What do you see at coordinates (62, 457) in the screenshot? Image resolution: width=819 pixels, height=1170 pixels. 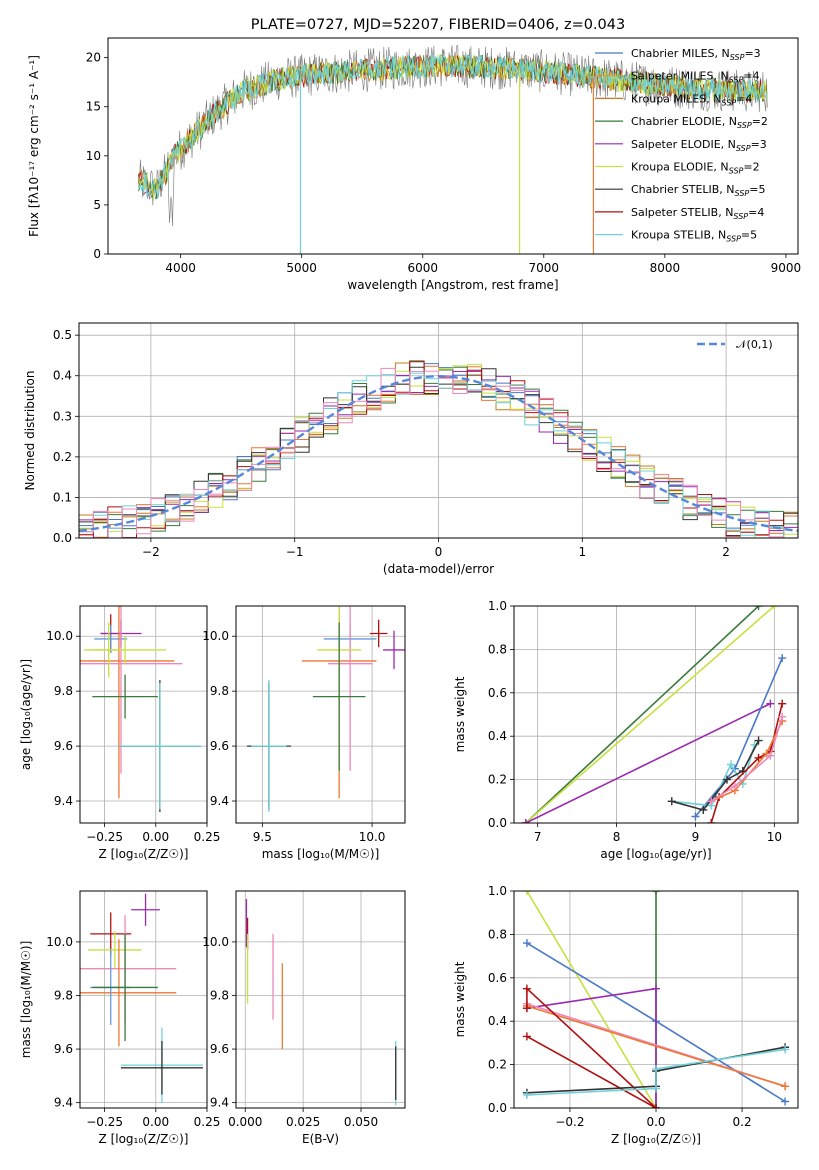 I see `residuals-ytick-label-2: 0.2` at bounding box center [62, 457].